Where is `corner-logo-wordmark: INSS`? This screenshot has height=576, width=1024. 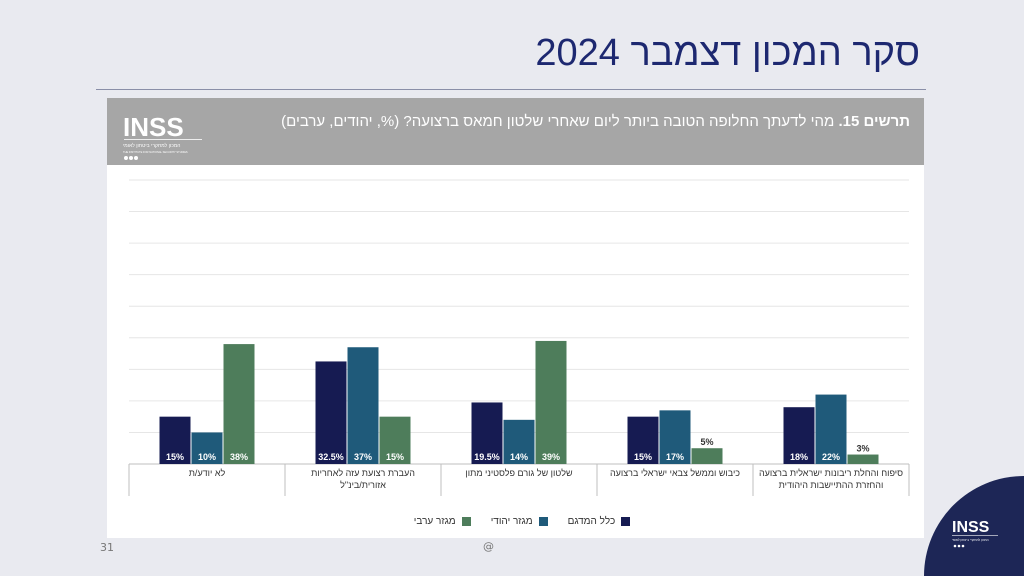 corner-logo-wordmark: INSS is located at coordinates (971, 527).